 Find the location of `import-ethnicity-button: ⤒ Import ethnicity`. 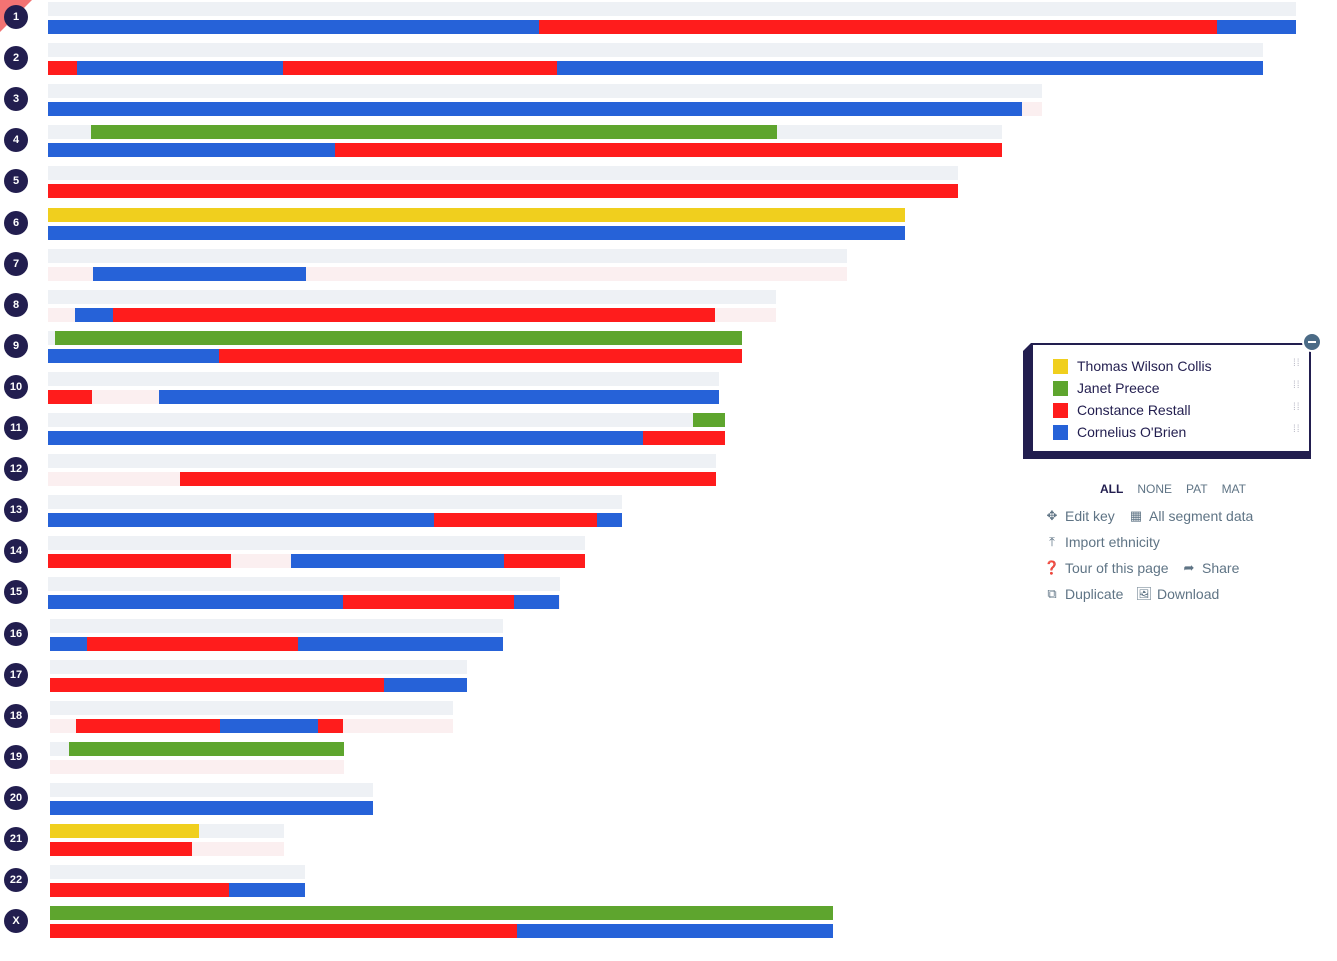

import-ethnicity-button: ⤒ Import ethnicity is located at coordinates (1102, 542).